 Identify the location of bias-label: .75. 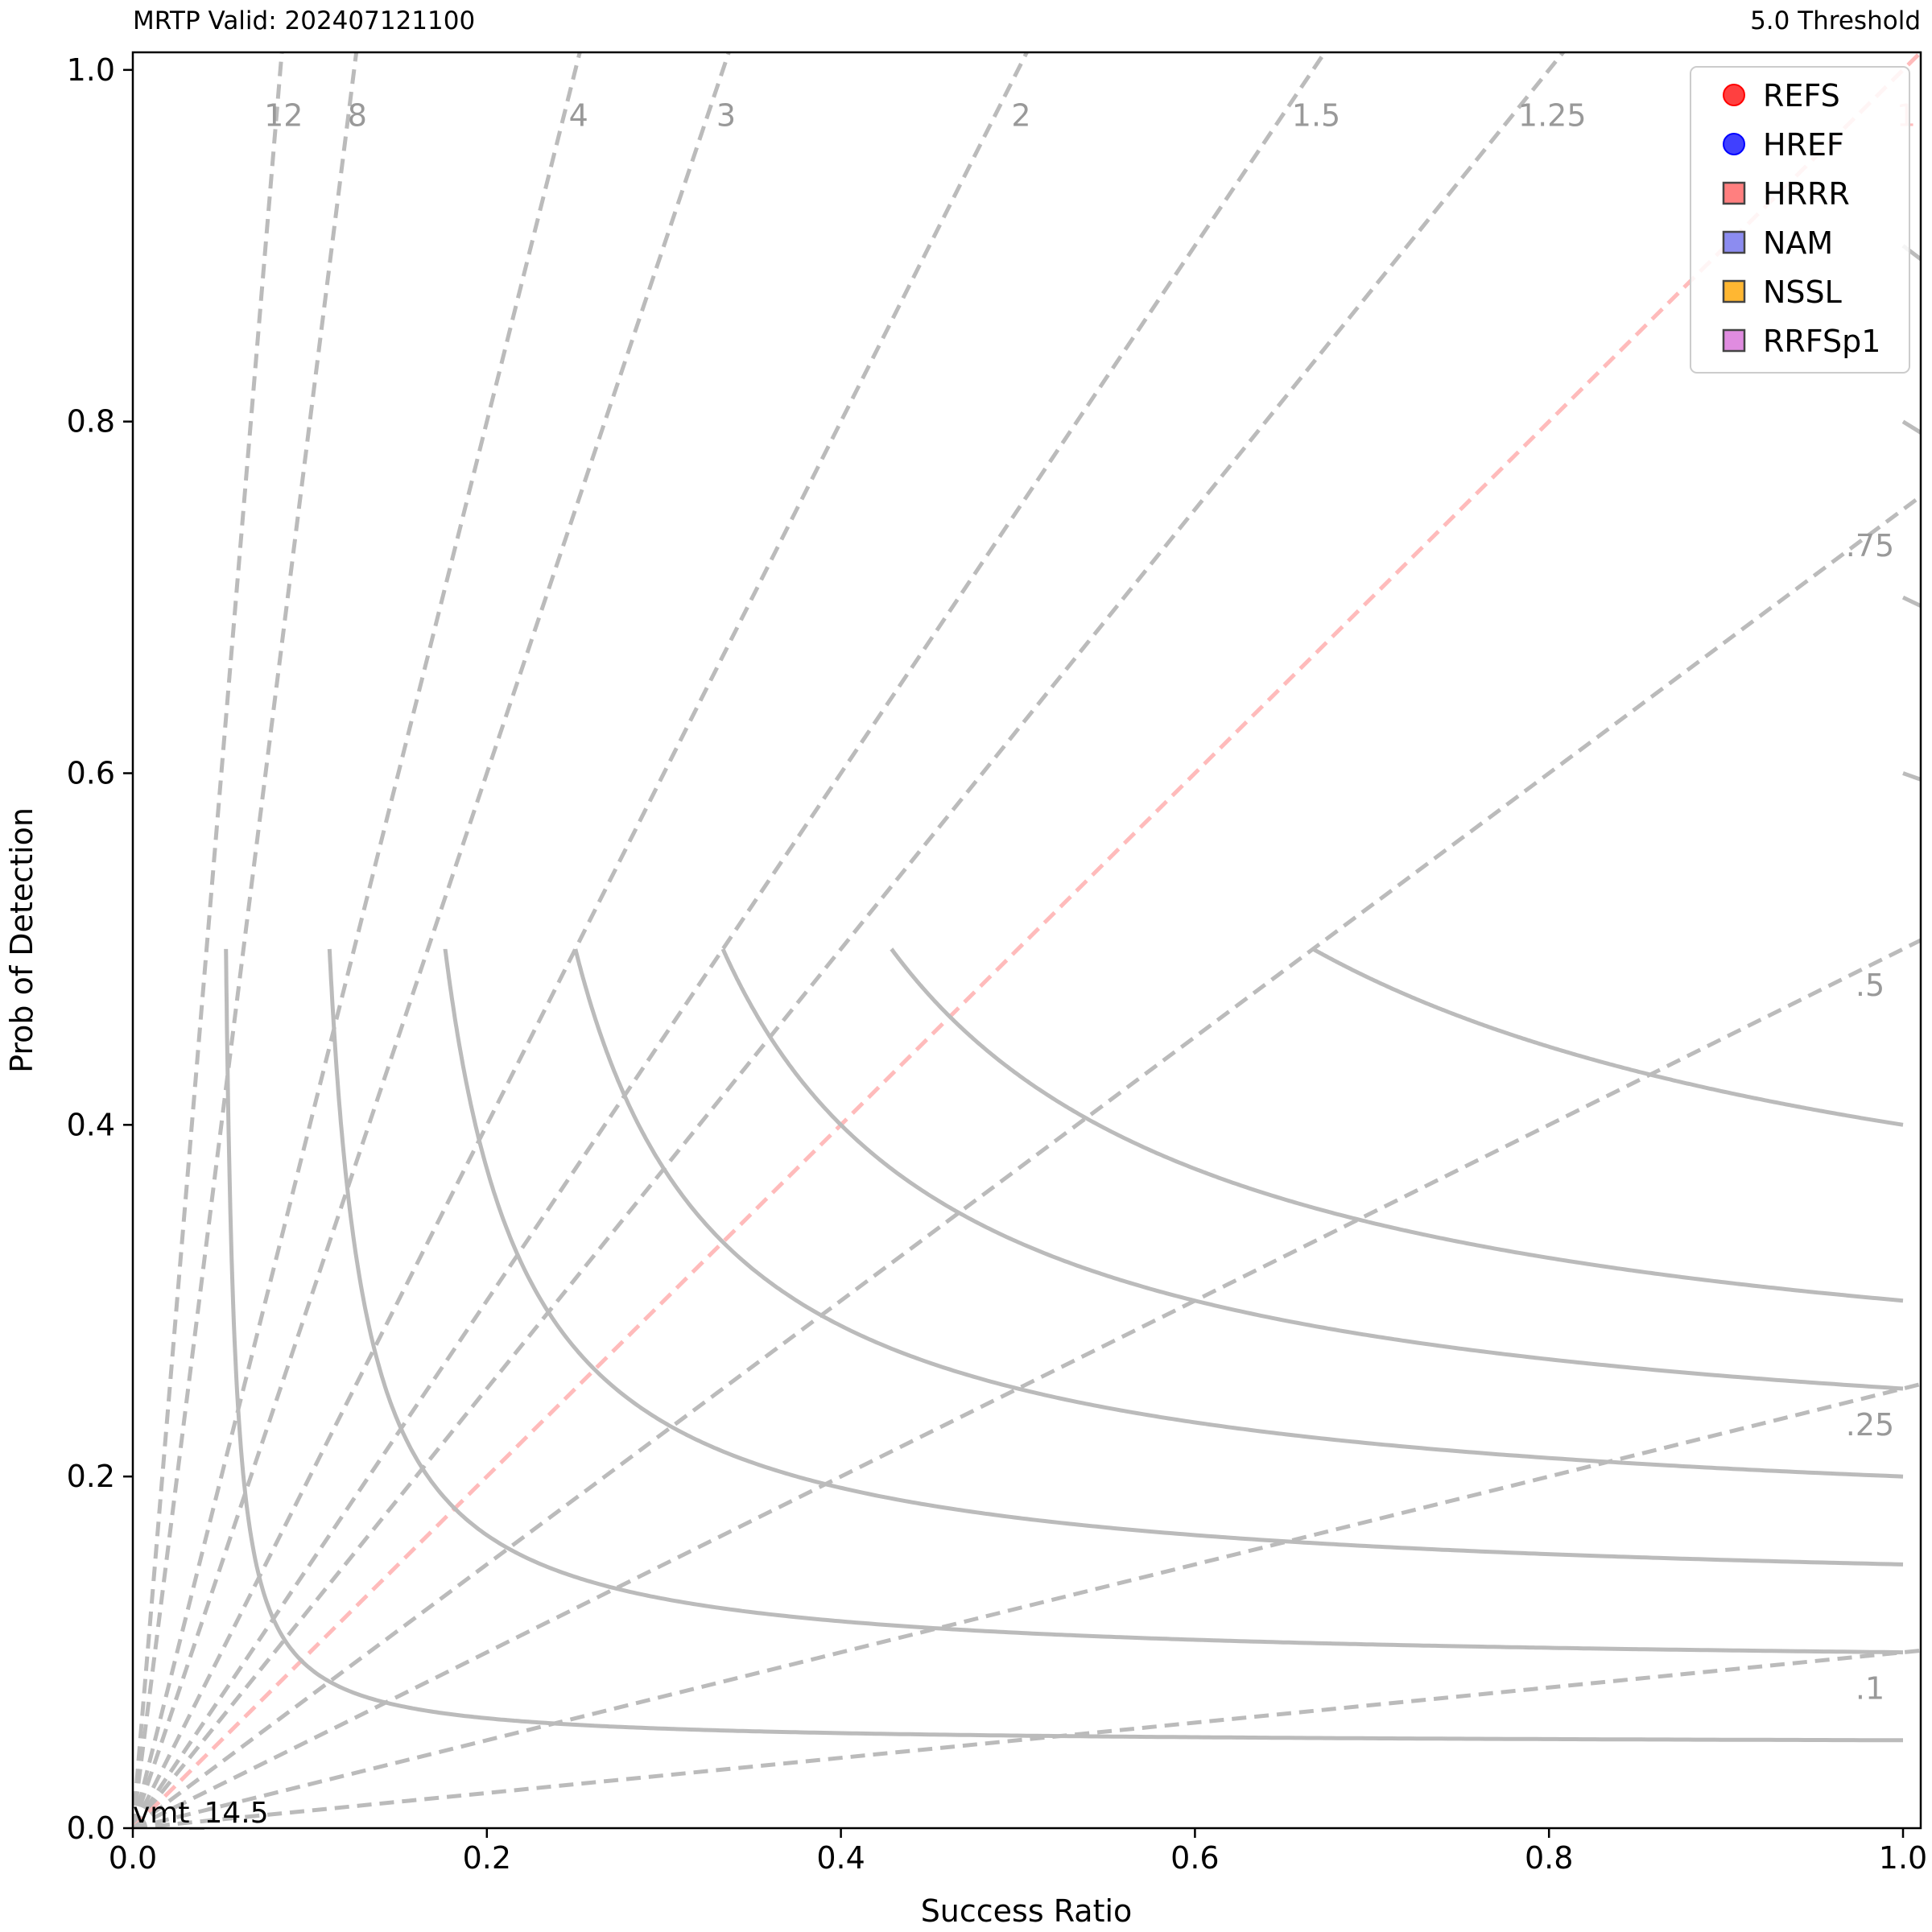
(1870, 546).